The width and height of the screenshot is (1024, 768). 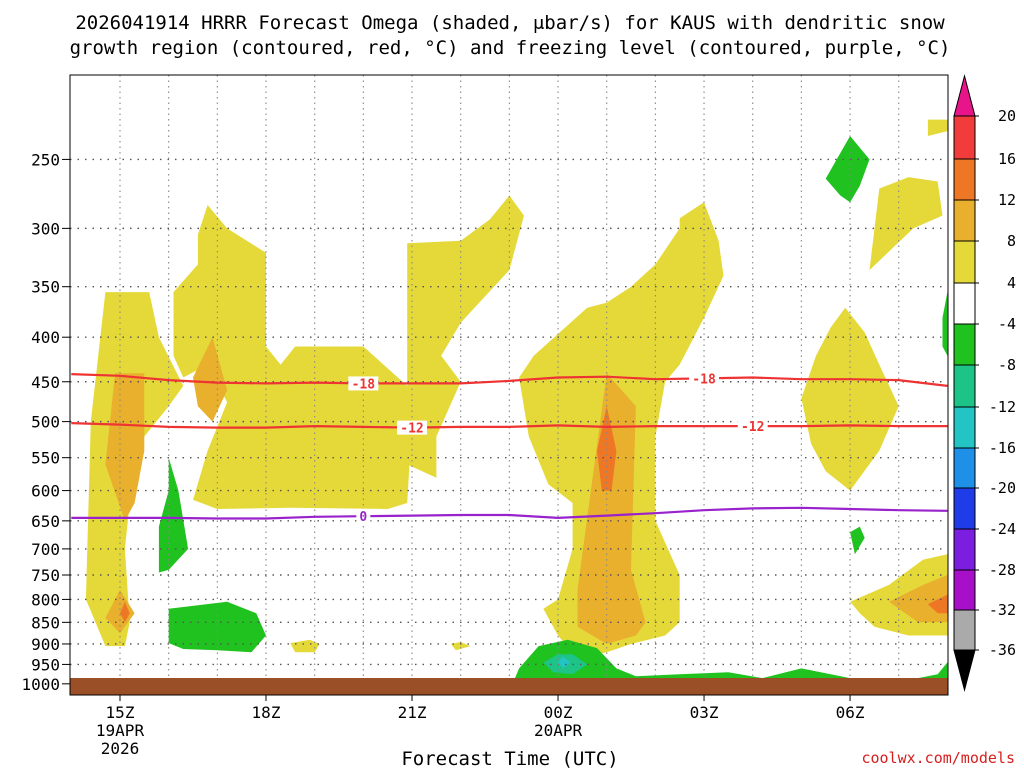 I want to click on x-tick-06Z: 06Z, so click(x=850, y=712).